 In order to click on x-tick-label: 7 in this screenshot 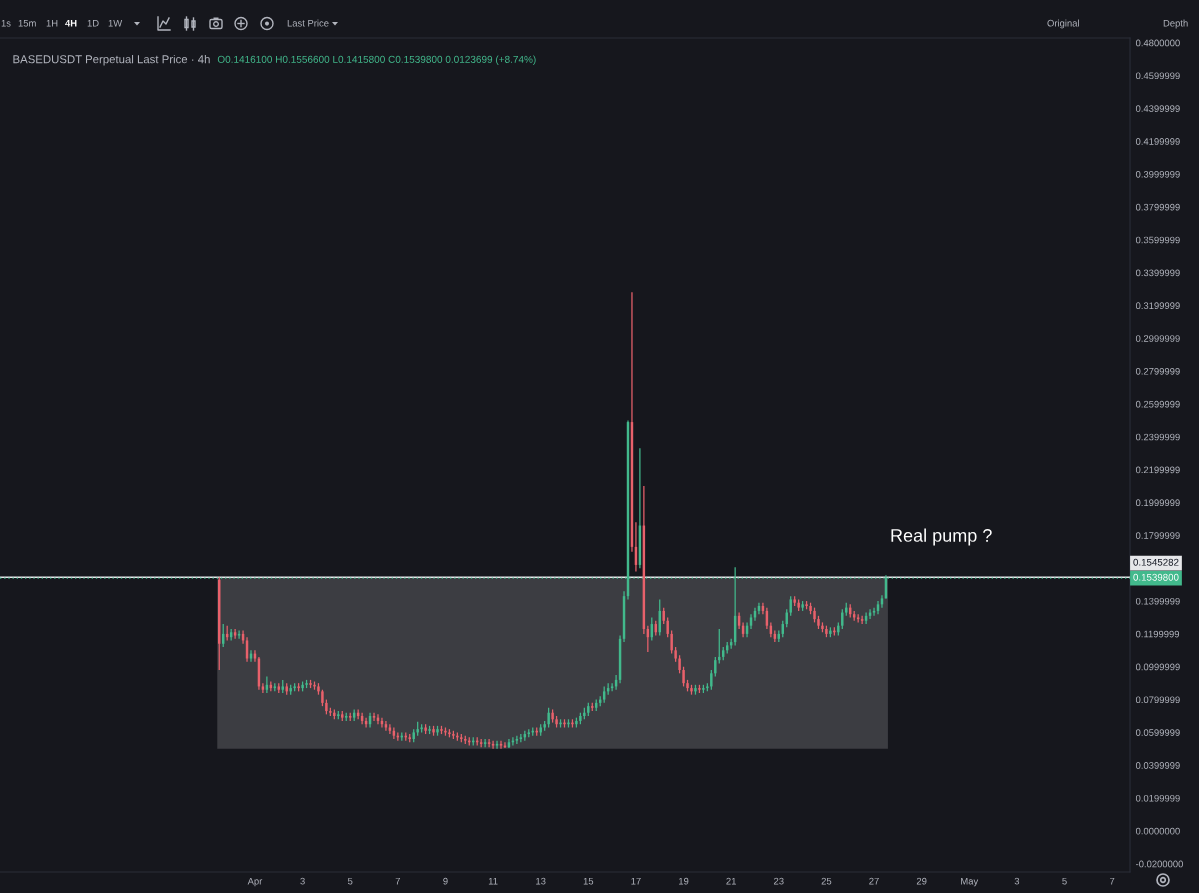, I will do `click(1112, 881)`.